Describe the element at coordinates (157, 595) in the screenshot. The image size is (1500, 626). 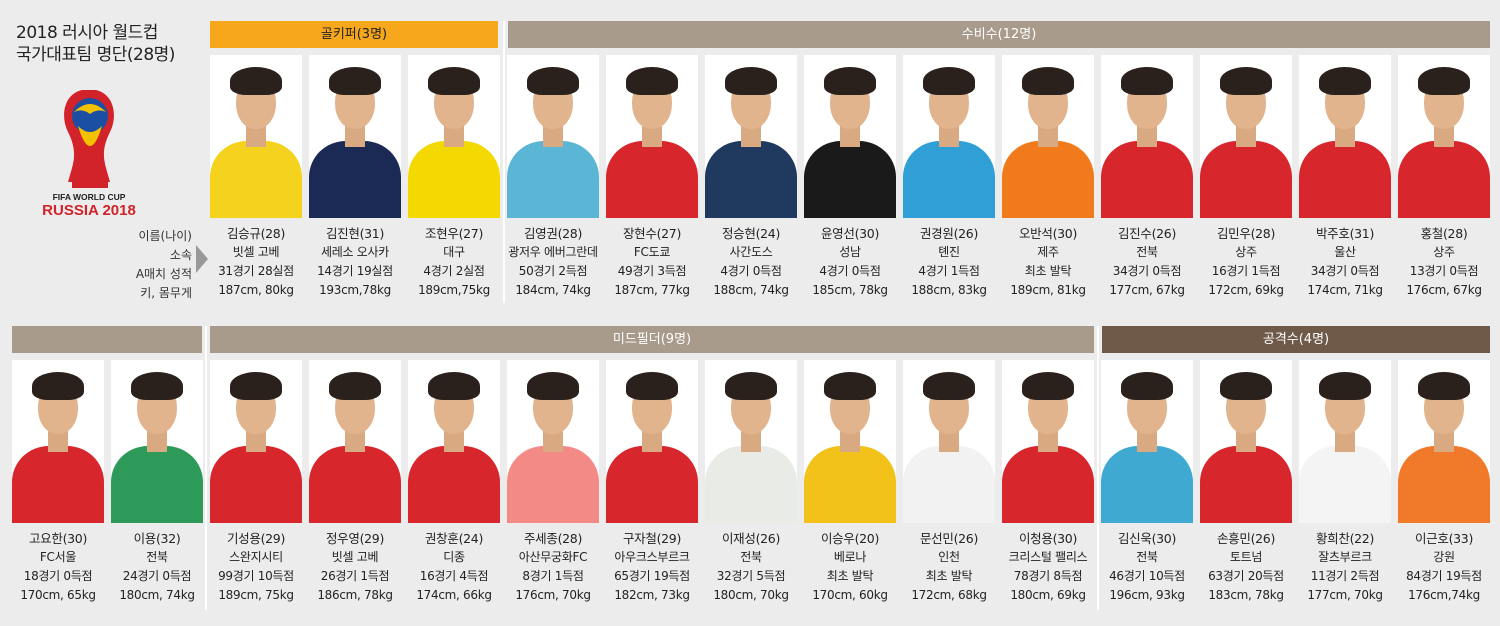
I see `player-size: 180cm, 74kg` at that location.